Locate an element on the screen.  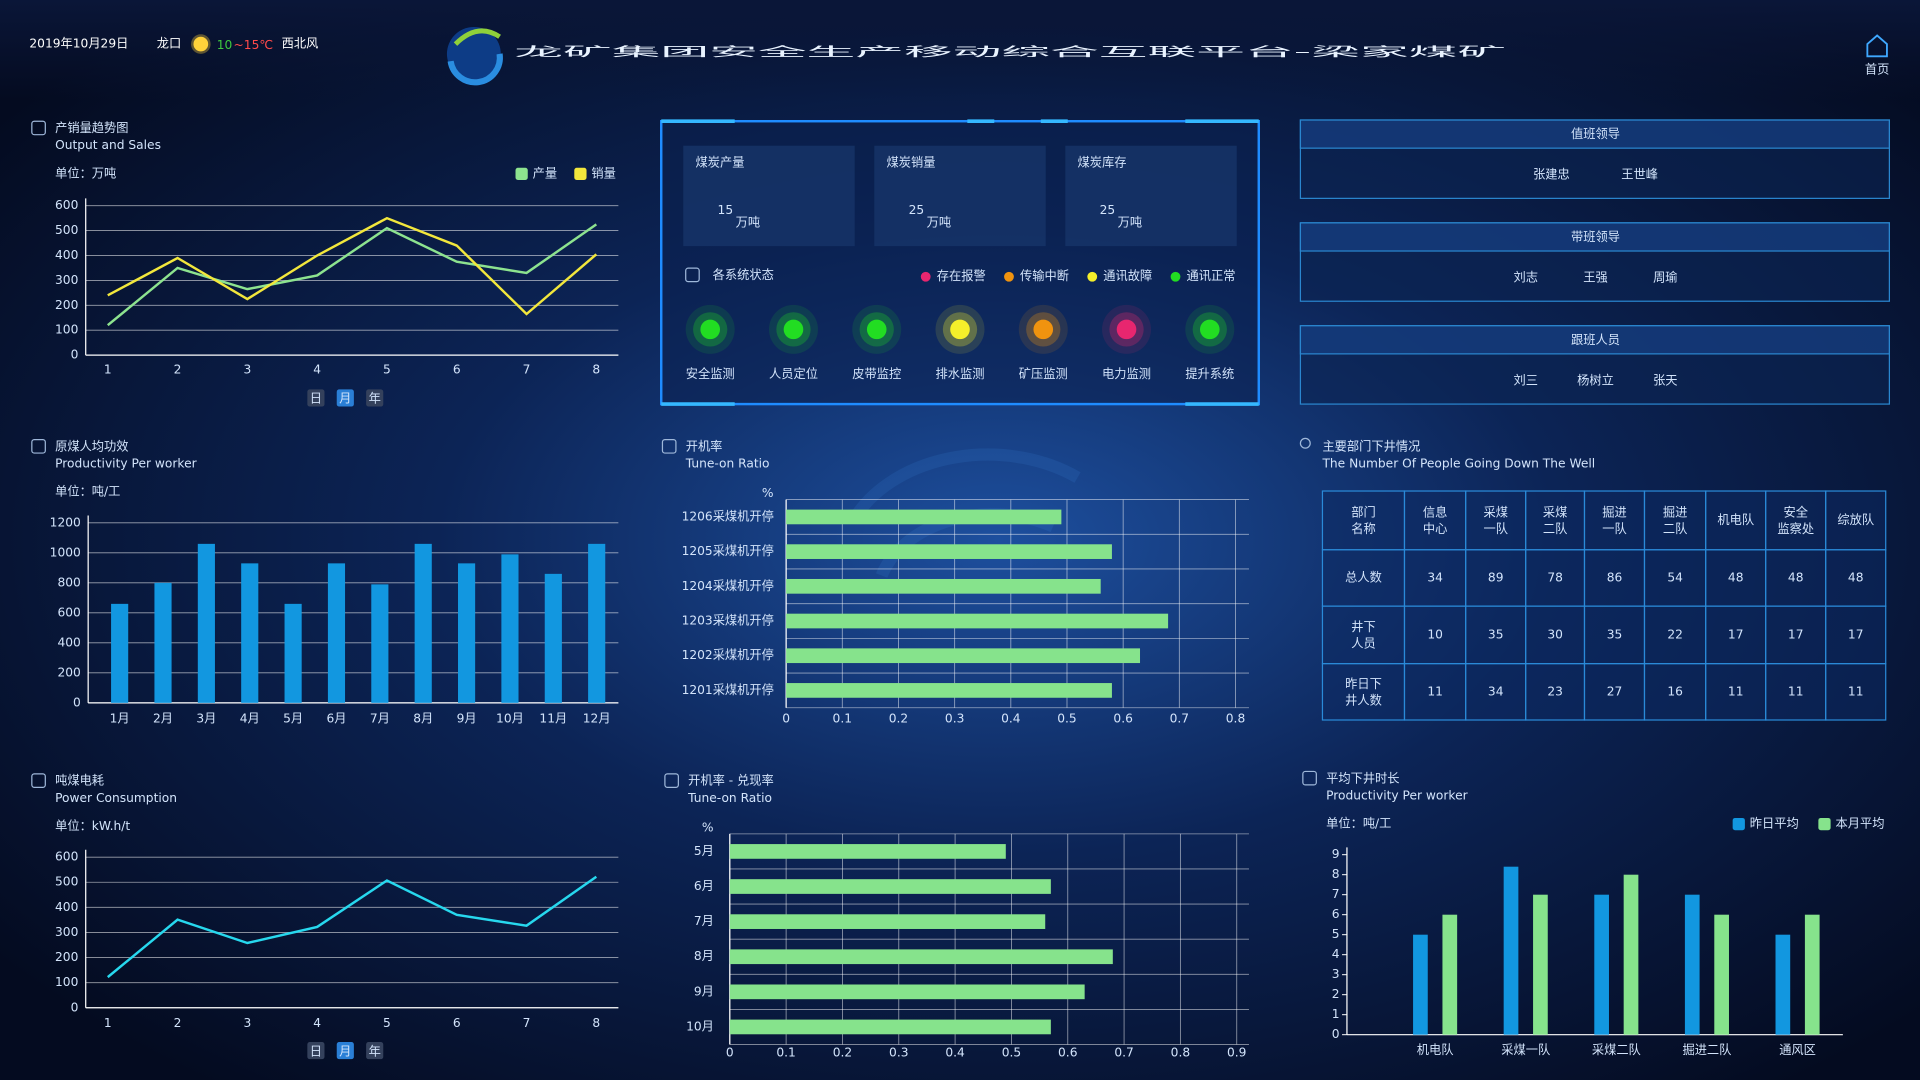
x-tick-label: 4 is located at coordinates (317, 1023).